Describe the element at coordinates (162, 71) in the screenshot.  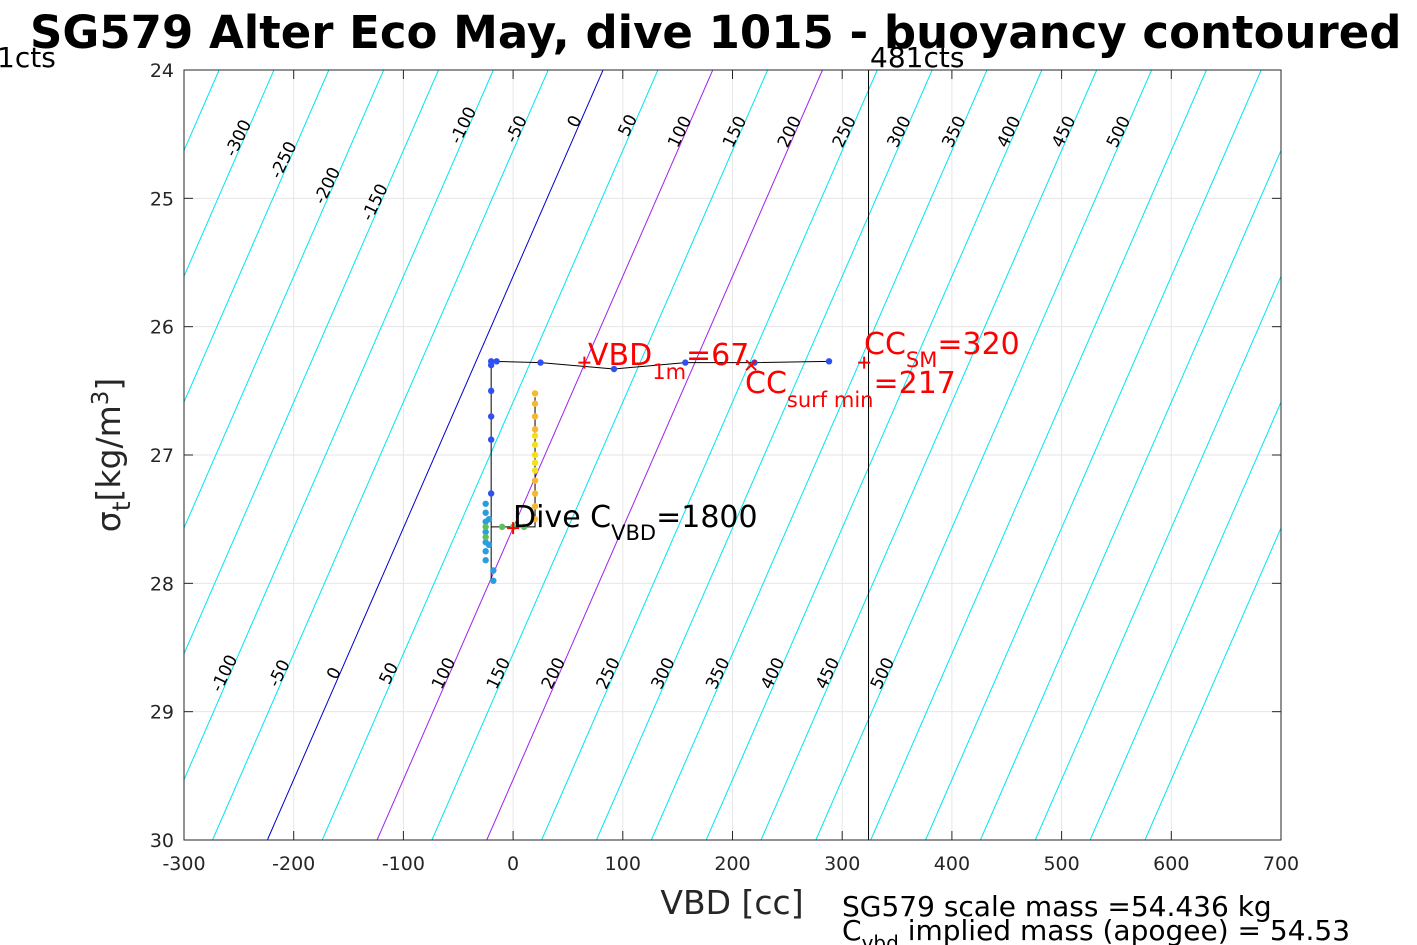
I see `y-tick-label: 24` at that location.